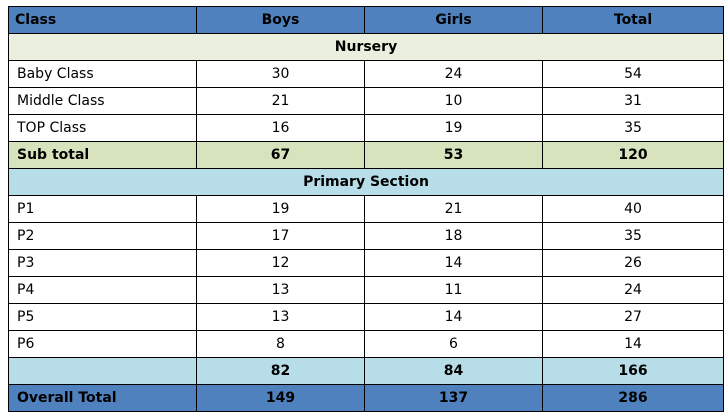 This screenshot has height=414, width=726. What do you see at coordinates (453, 155) in the screenshot?
I see `subtotal-girls: 53` at bounding box center [453, 155].